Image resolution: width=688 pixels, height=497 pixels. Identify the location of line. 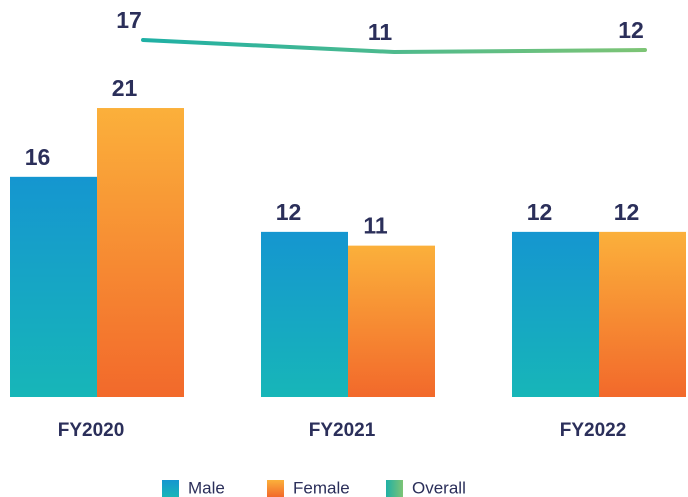
(394, 46).